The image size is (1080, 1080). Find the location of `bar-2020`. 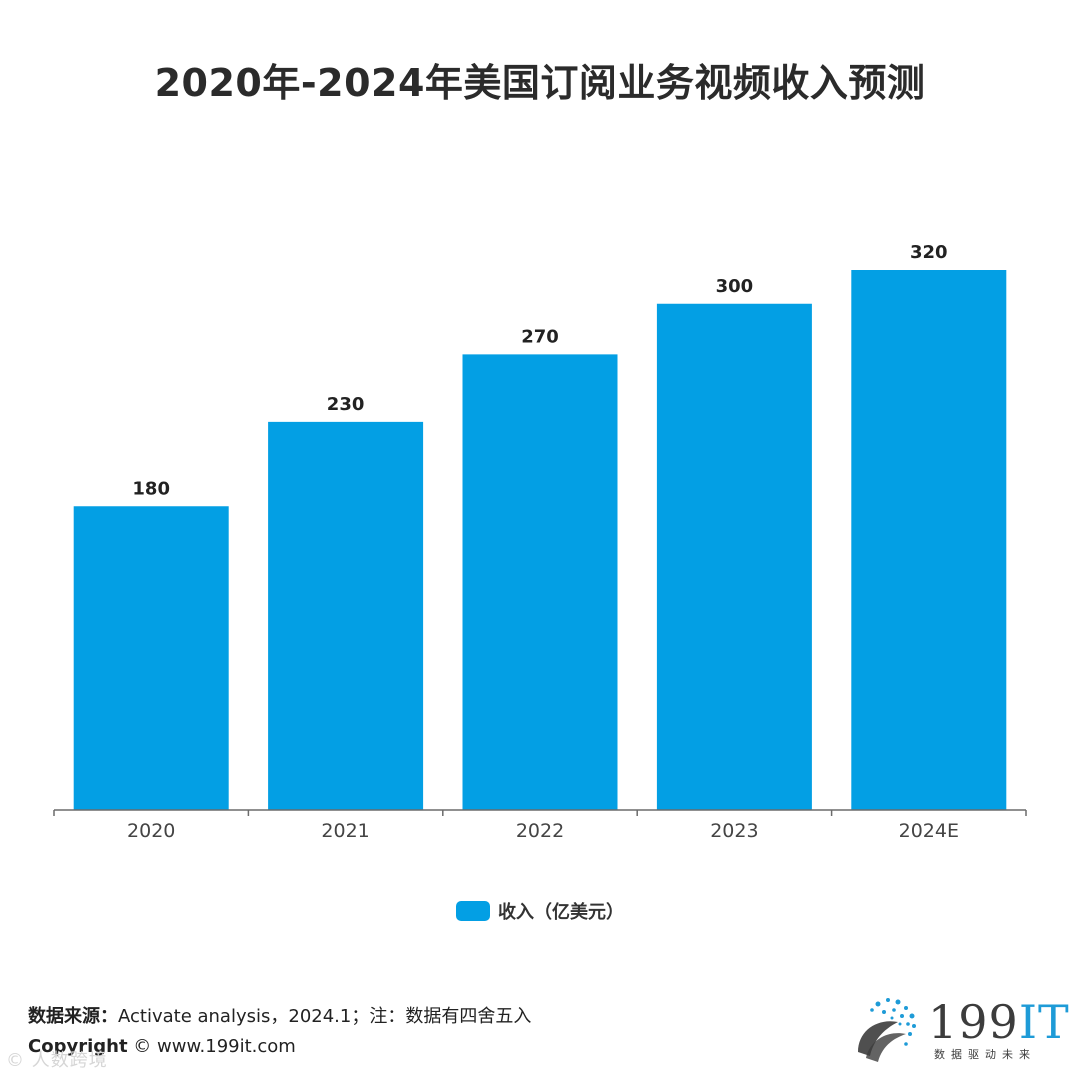

bar-2020 is located at coordinates (151, 658).